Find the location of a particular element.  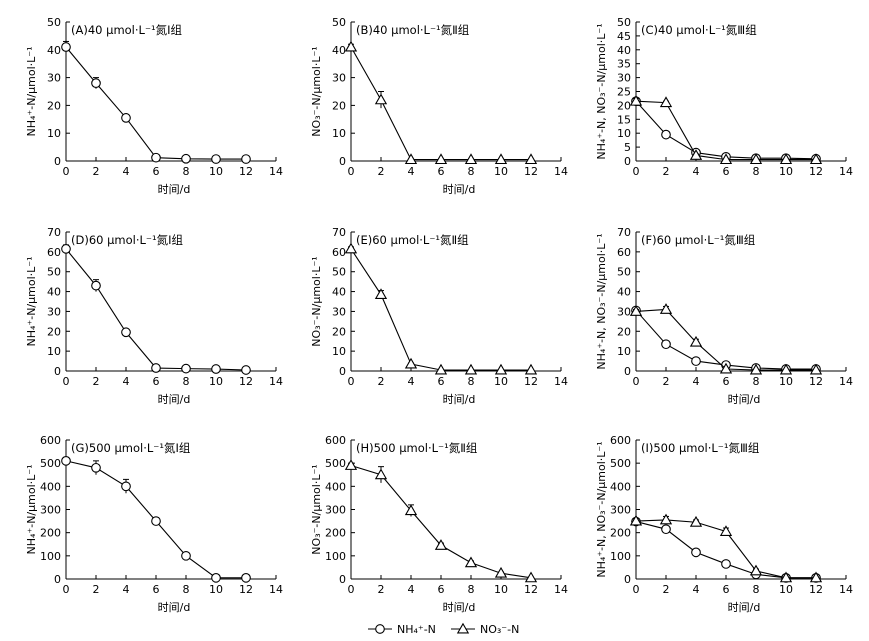

chart-title: (I)500 μmol·L⁻¹氮Ⅲ组 is located at coordinates (700, 448).